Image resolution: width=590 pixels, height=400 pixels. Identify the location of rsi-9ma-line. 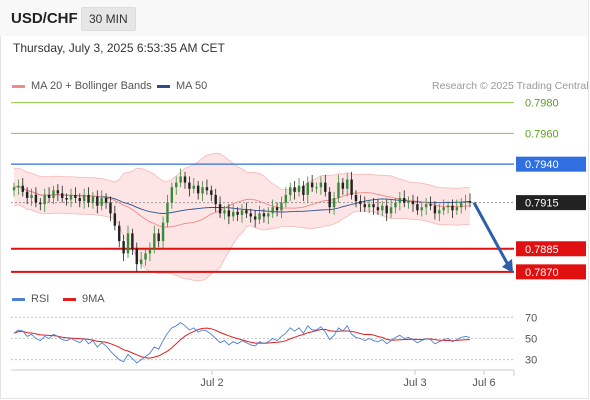
(242, 343).